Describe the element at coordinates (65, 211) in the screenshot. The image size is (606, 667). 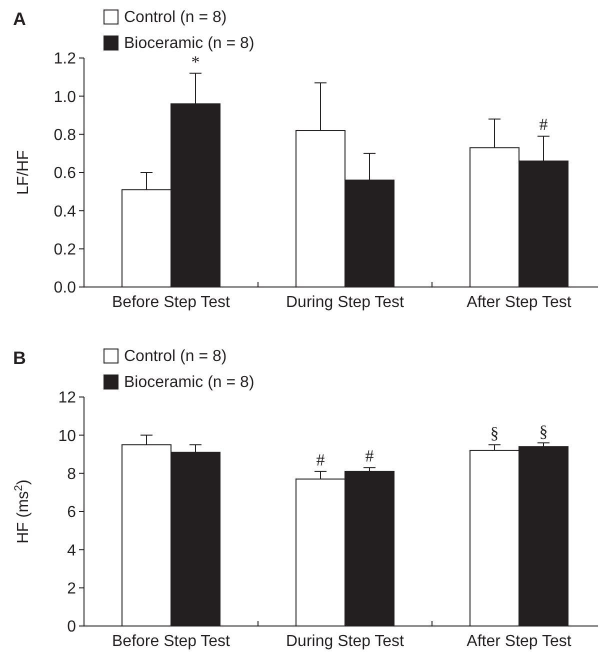
I see `y-tick-label: 0.4` at that location.